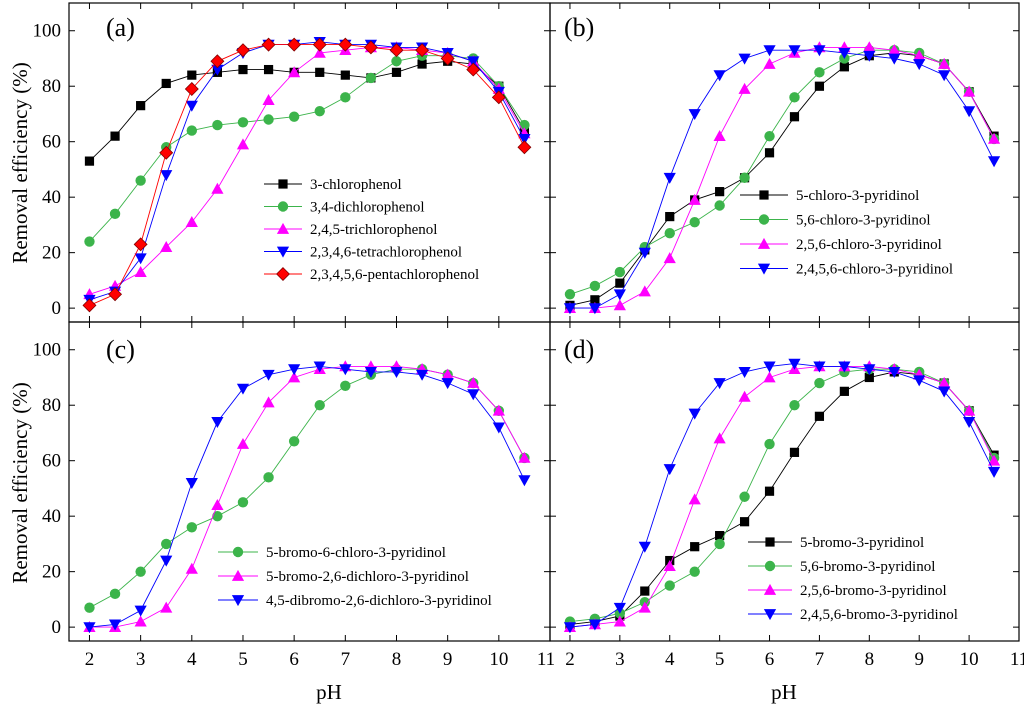  What do you see at coordinates (346, 659) in the screenshot?
I see `x-tick-label: 7` at bounding box center [346, 659].